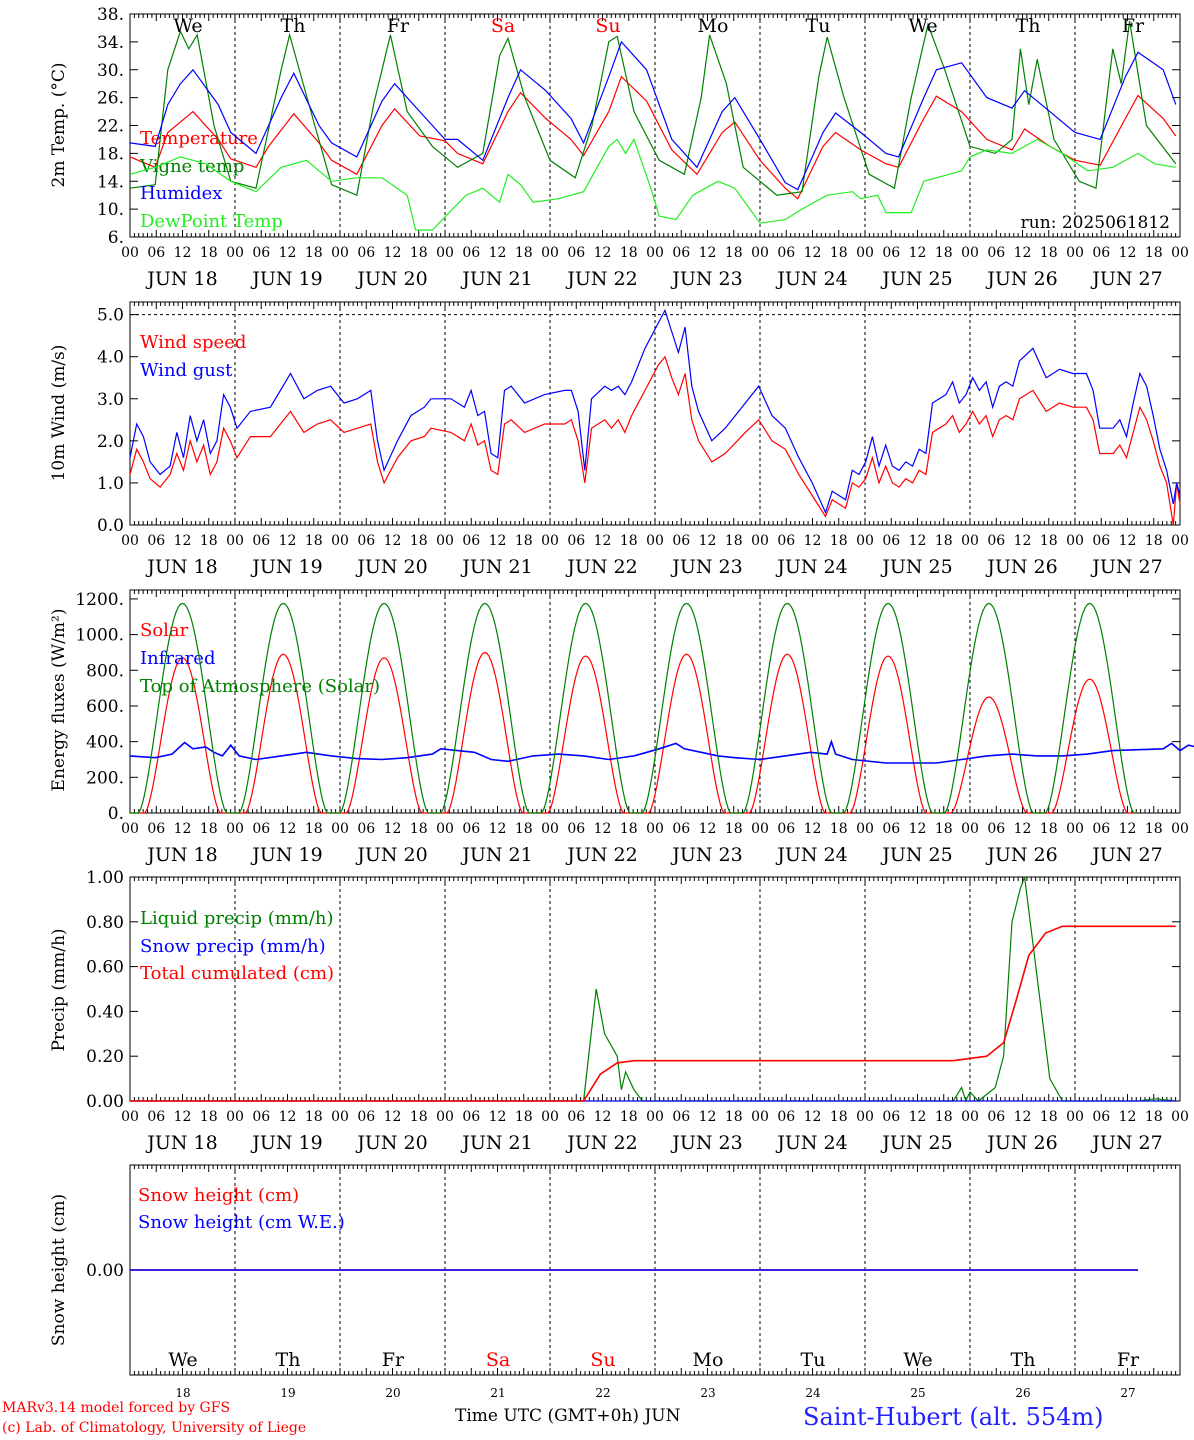 This screenshot has height=1440, width=1194. What do you see at coordinates (181, 193) in the screenshot?
I see `legend-label: Humidex` at bounding box center [181, 193].